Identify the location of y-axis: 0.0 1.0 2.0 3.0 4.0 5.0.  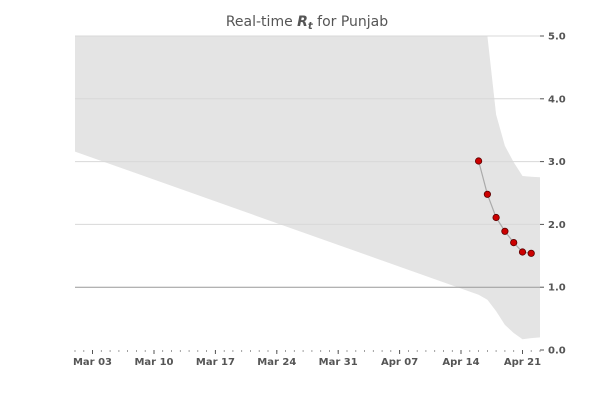
(553, 194).